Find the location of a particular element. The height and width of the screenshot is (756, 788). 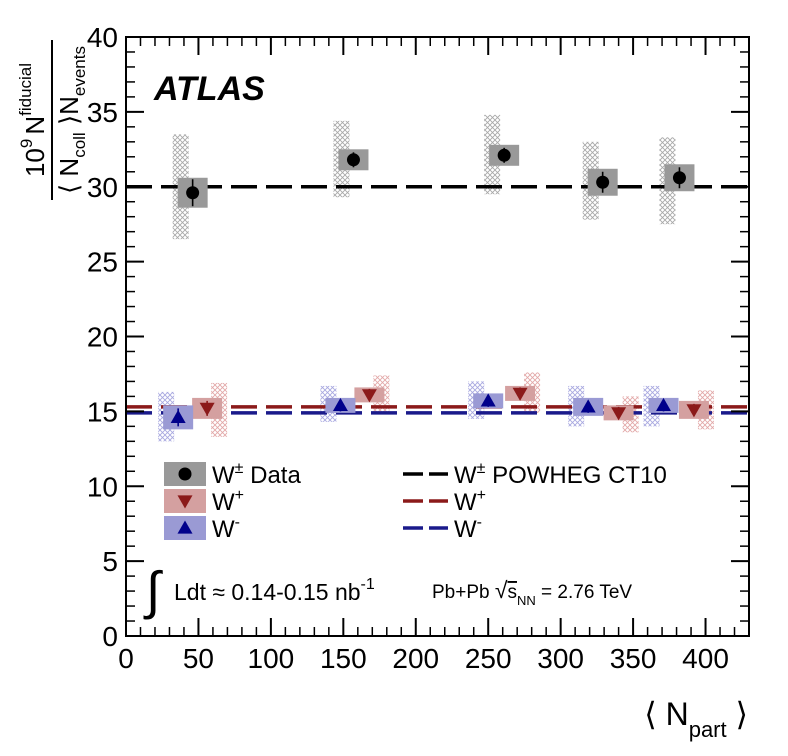

x-label-post: ⟩ is located at coordinates (737, 714).